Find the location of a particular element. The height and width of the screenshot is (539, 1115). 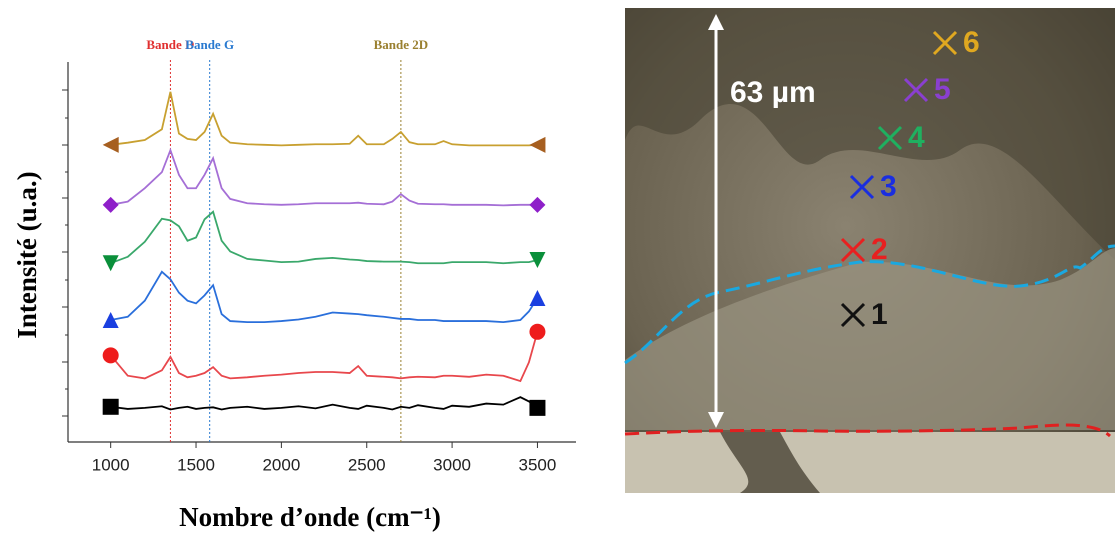

x-tick-label: 1000 is located at coordinates (111, 464).